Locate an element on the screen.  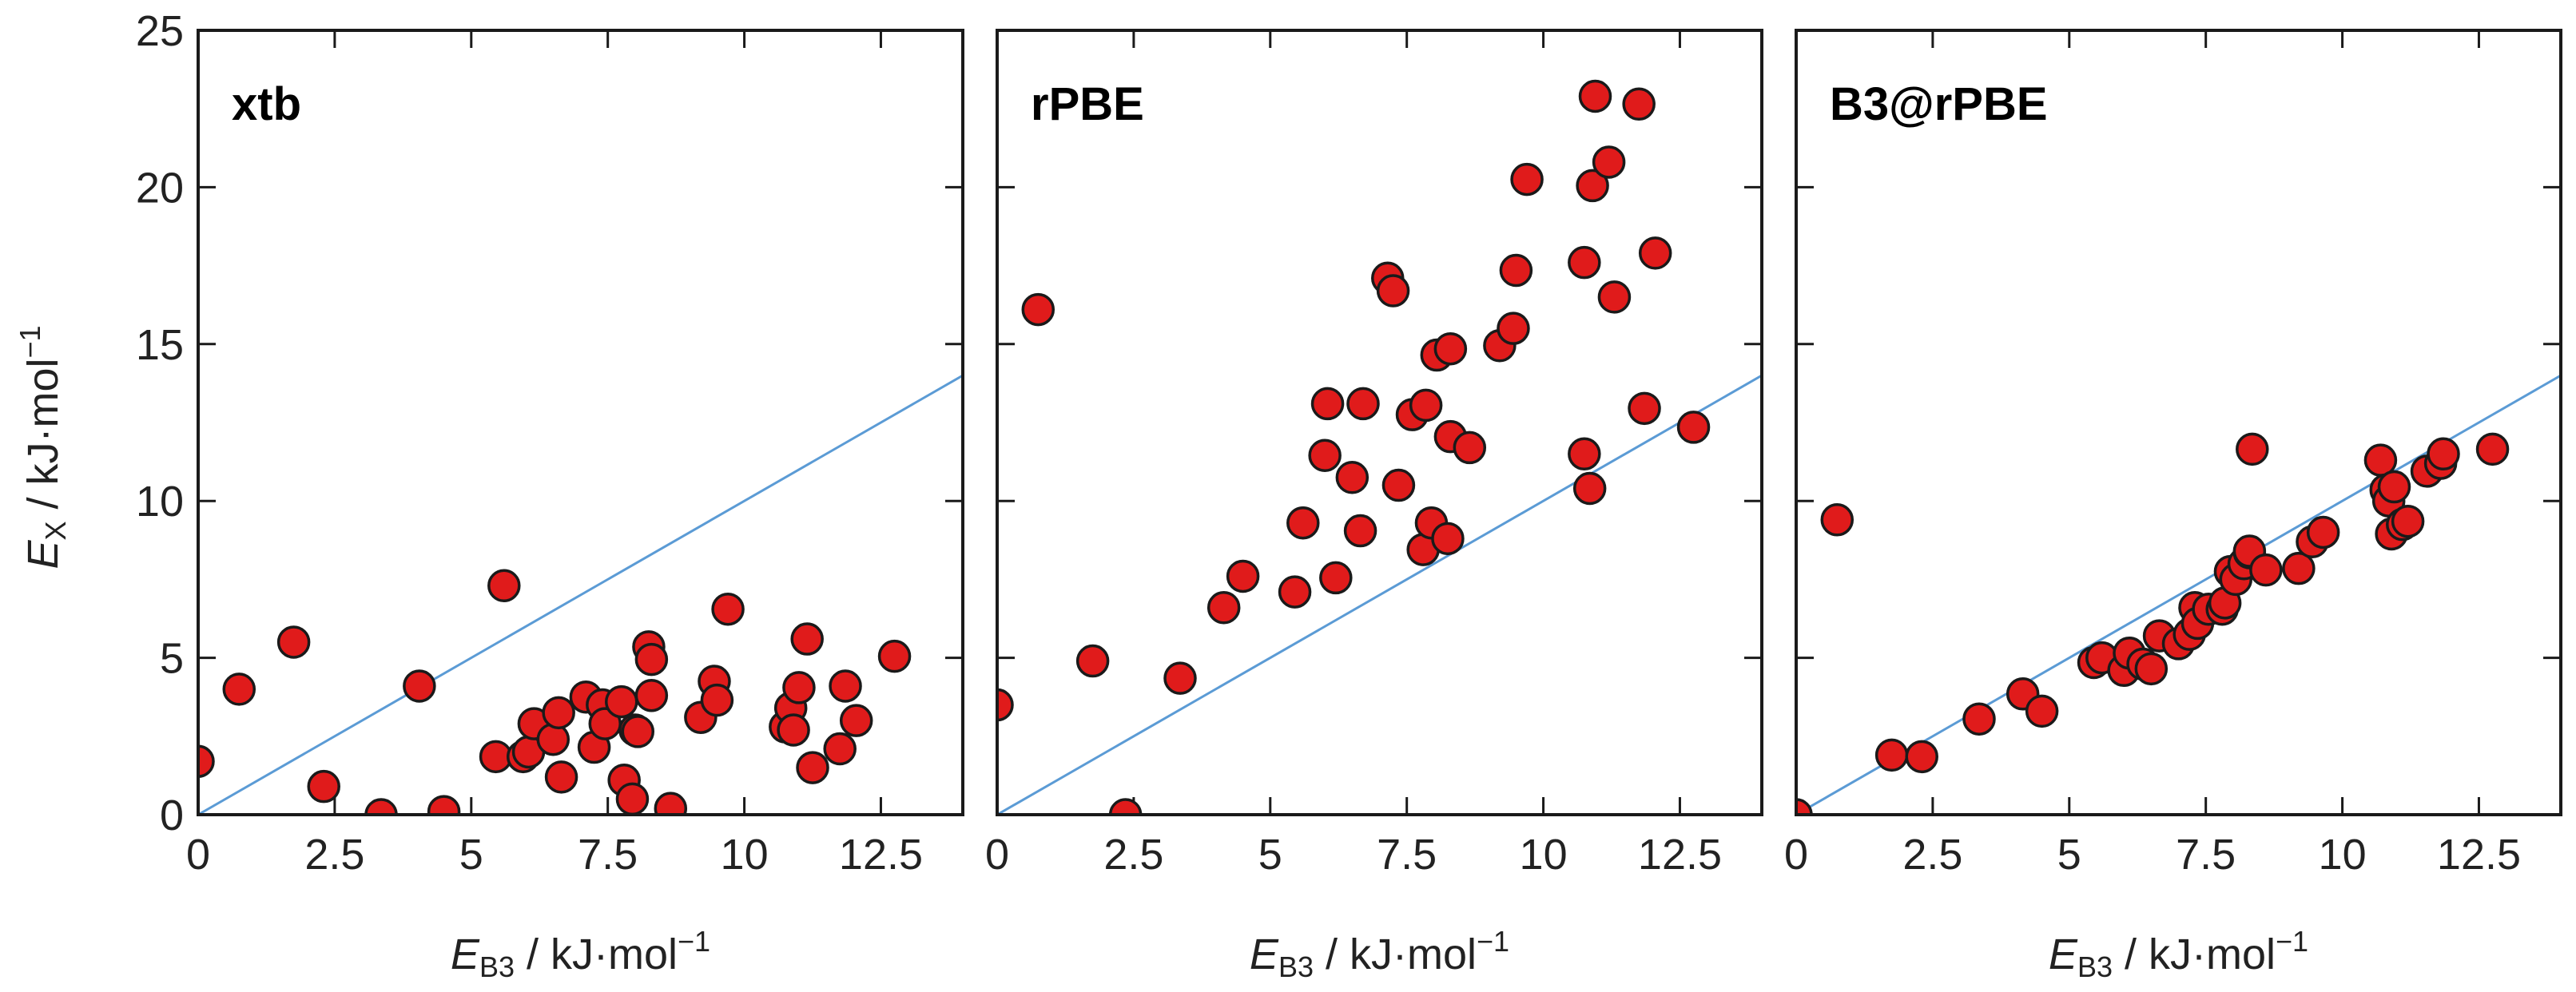
data-points-b3-at-rpbe is located at coordinates (2153, 623).